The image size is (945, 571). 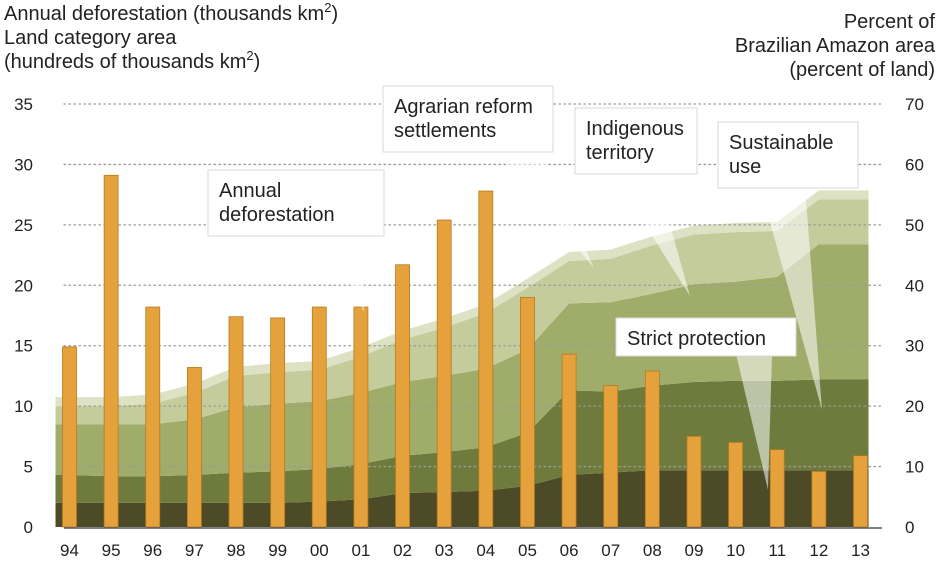 I want to click on area-strict-protection, so click(x=462, y=498).